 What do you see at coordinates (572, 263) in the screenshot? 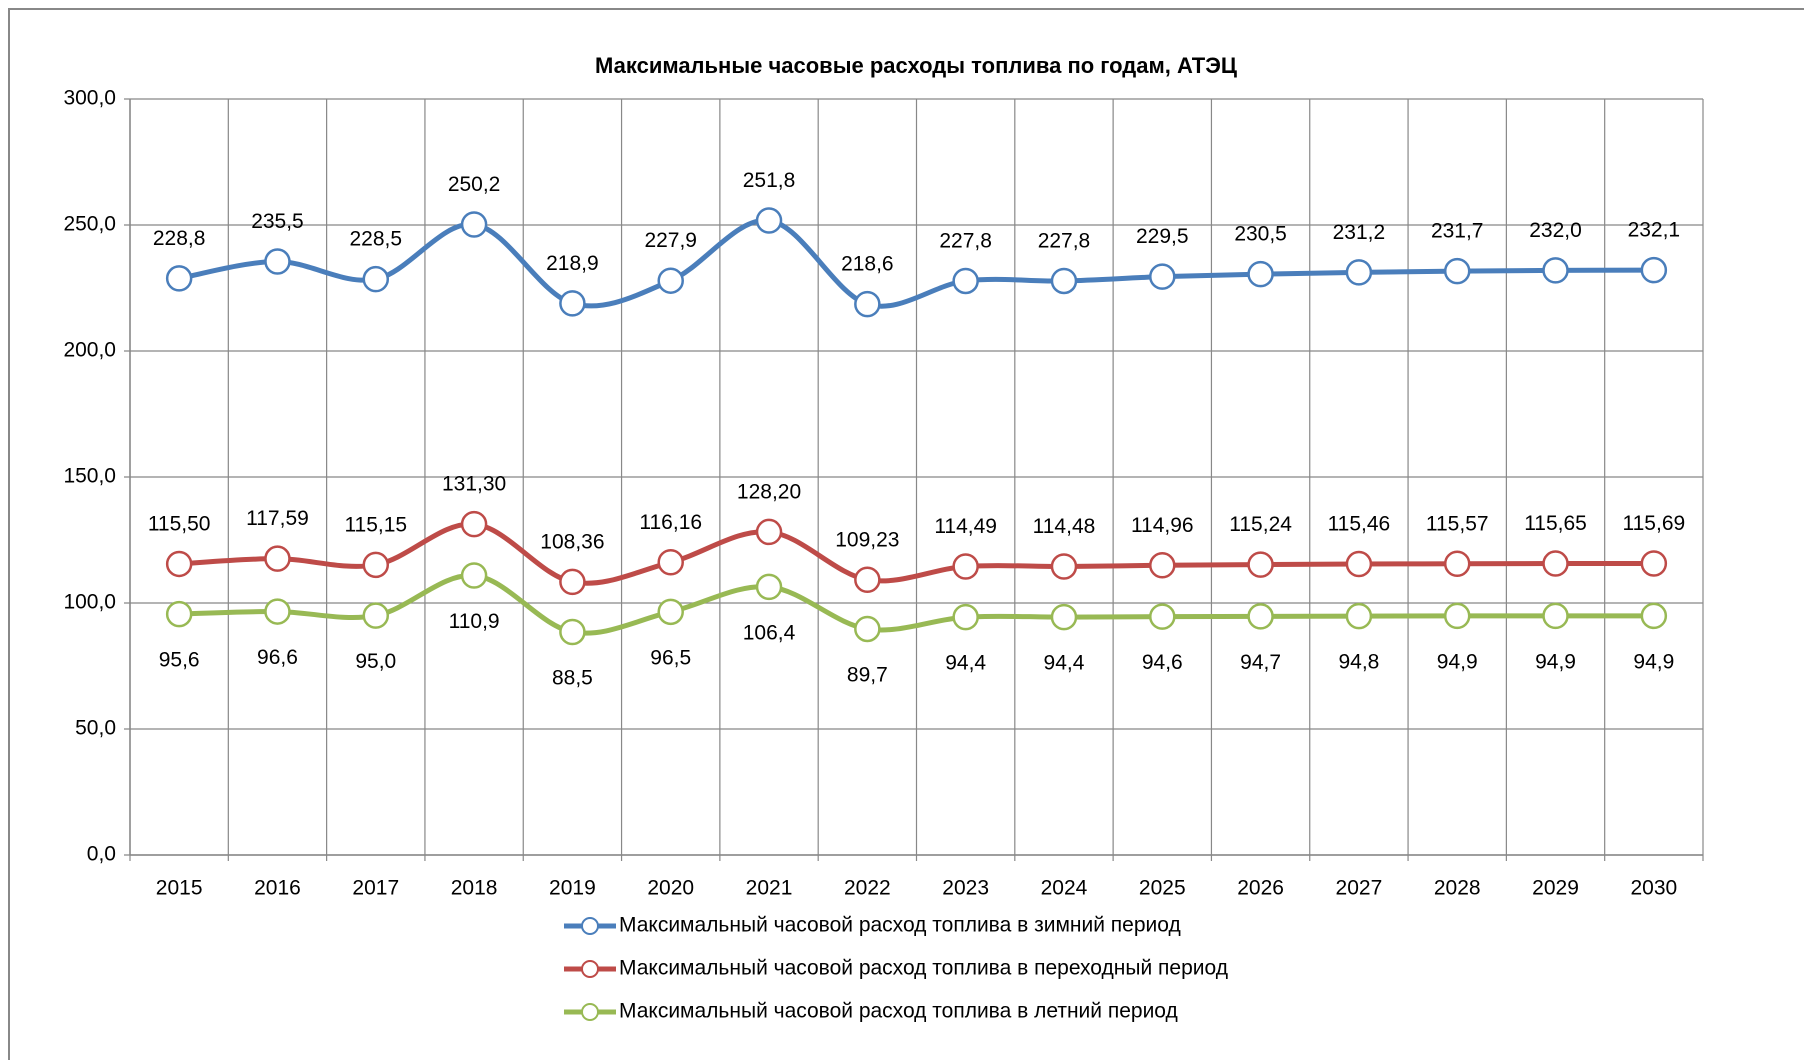
I see `data-label: 218,9` at bounding box center [572, 263].